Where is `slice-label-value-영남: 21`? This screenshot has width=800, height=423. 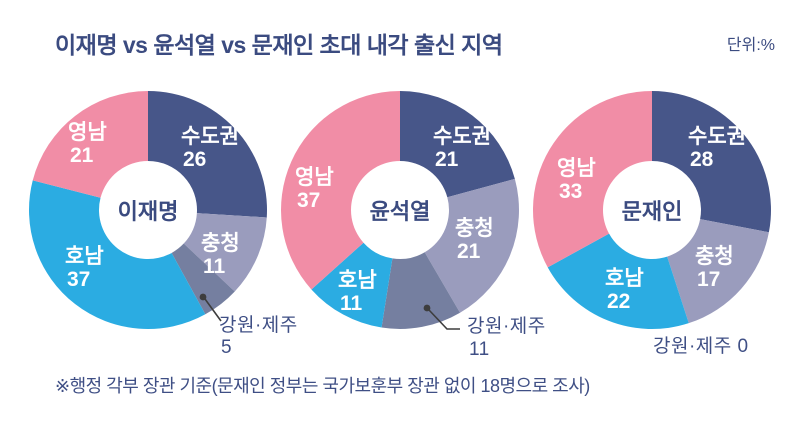
slice-label-value-영남: 21 is located at coordinates (82, 155).